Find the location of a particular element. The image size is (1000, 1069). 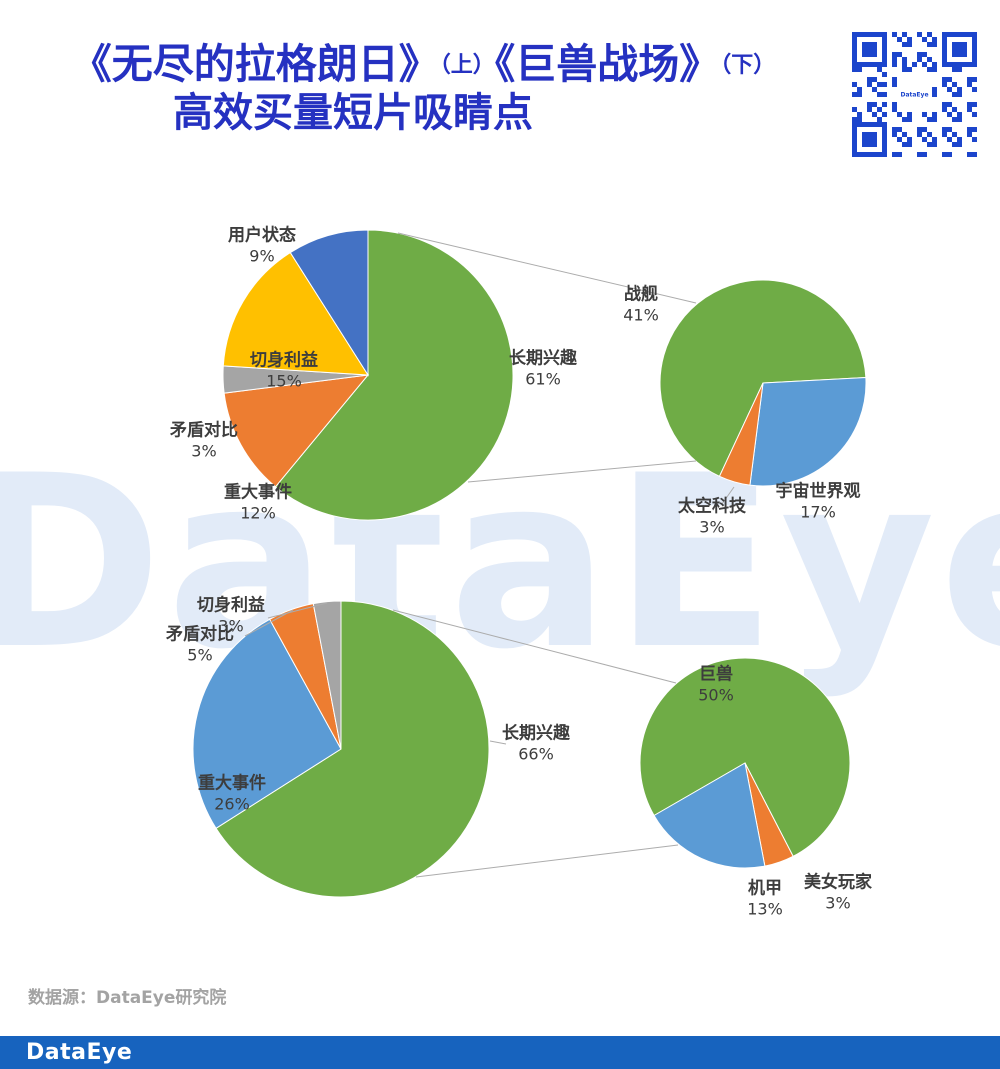

slice-name: 战舰 is located at coordinates (641, 294).